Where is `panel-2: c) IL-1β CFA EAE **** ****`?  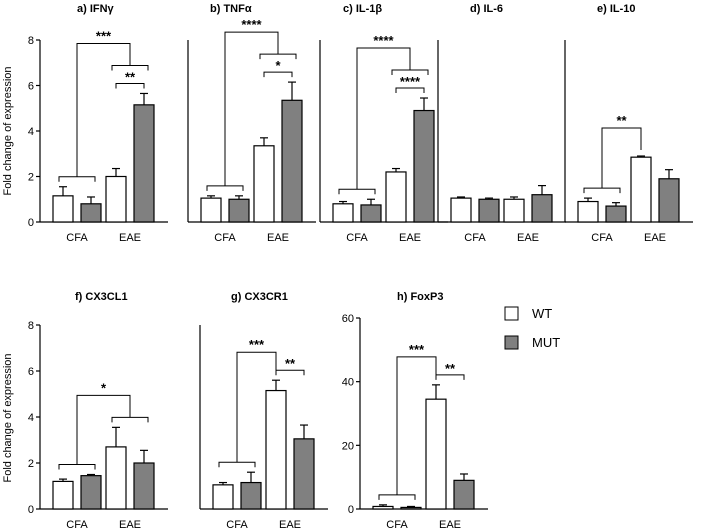 panel-2: c) IL-1β CFA EAE **** **** is located at coordinates (383, 123).